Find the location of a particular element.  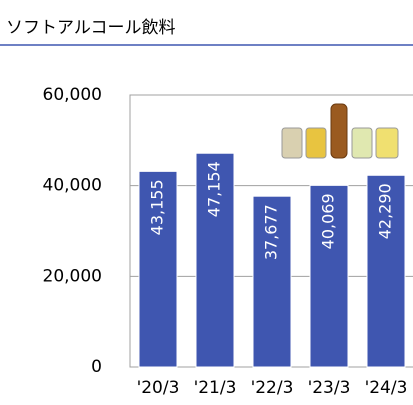

x-tick-label: '20/3 is located at coordinates (158, 388).